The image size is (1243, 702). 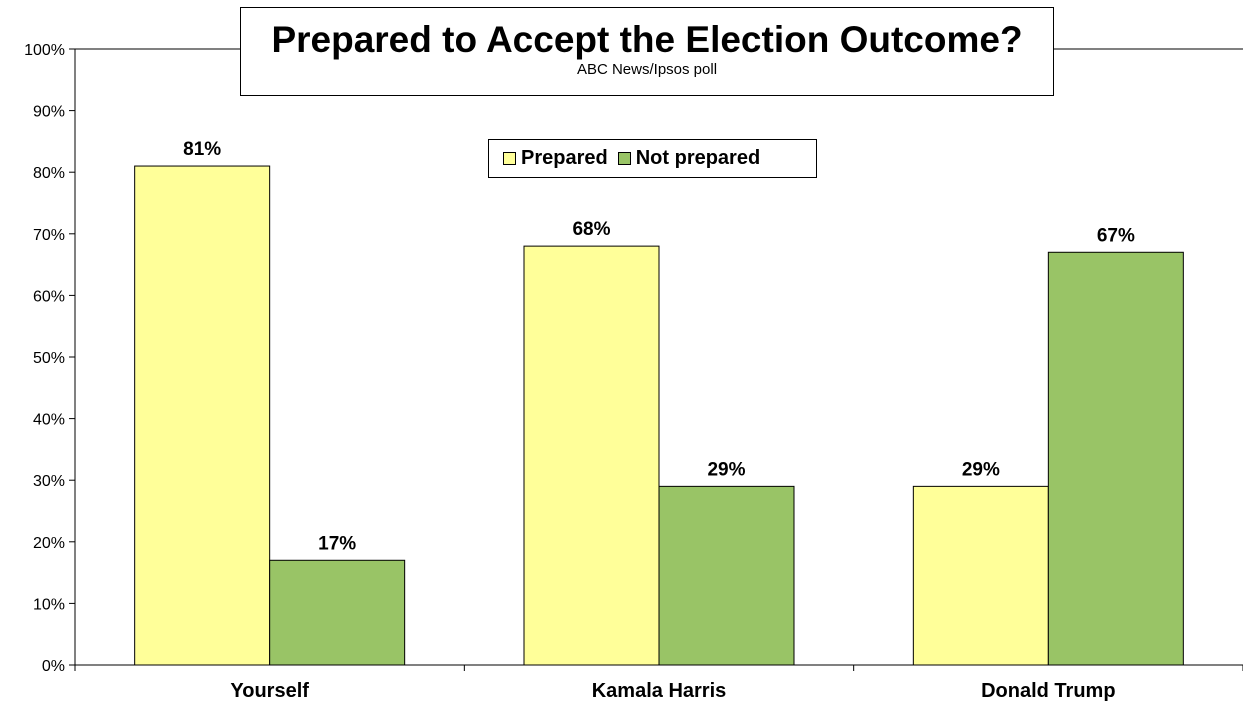 I want to click on y-tick-label: 80%, so click(x=49, y=173).